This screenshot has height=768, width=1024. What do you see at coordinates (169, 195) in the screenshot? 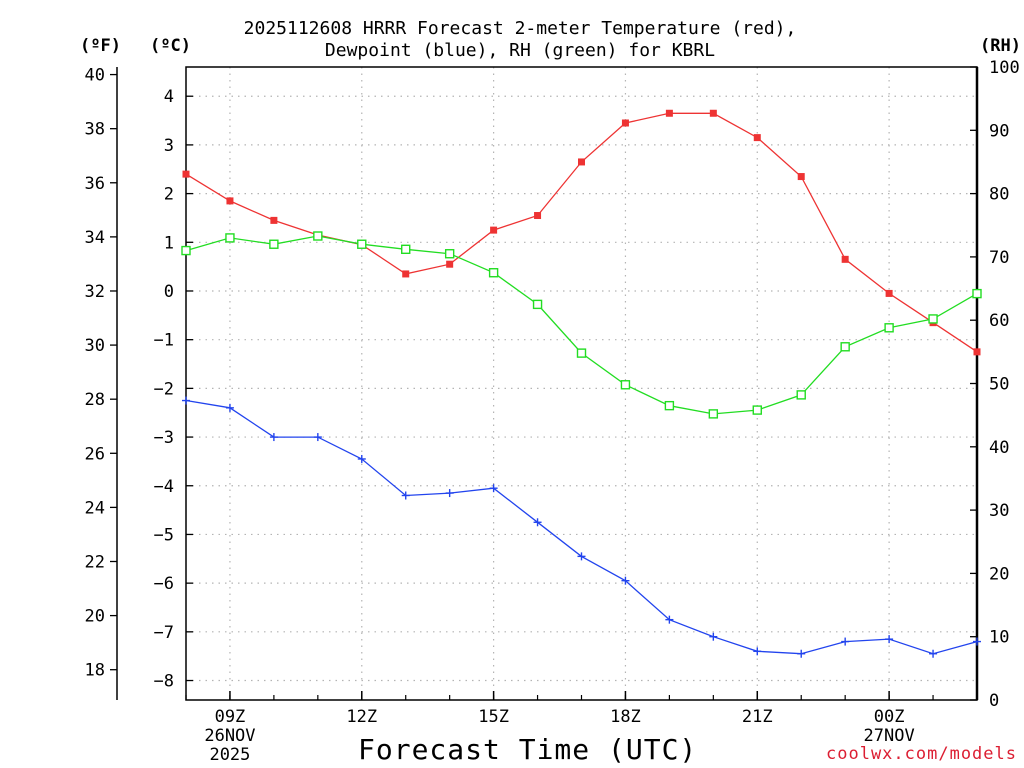
I see `celsius-tick-label: 2` at bounding box center [169, 195].